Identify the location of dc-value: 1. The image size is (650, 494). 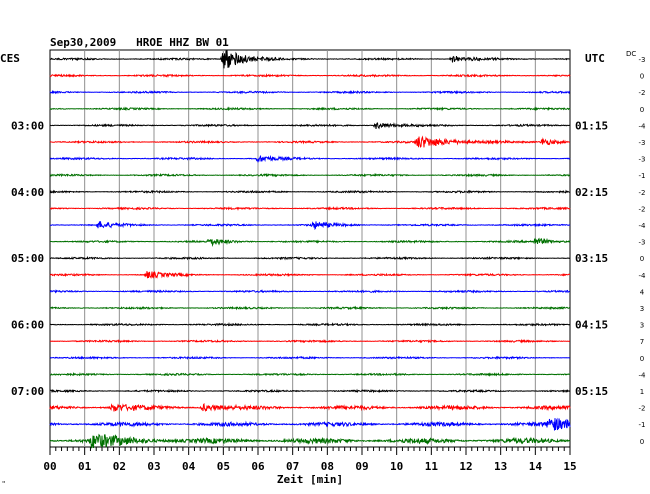
(642, 392).